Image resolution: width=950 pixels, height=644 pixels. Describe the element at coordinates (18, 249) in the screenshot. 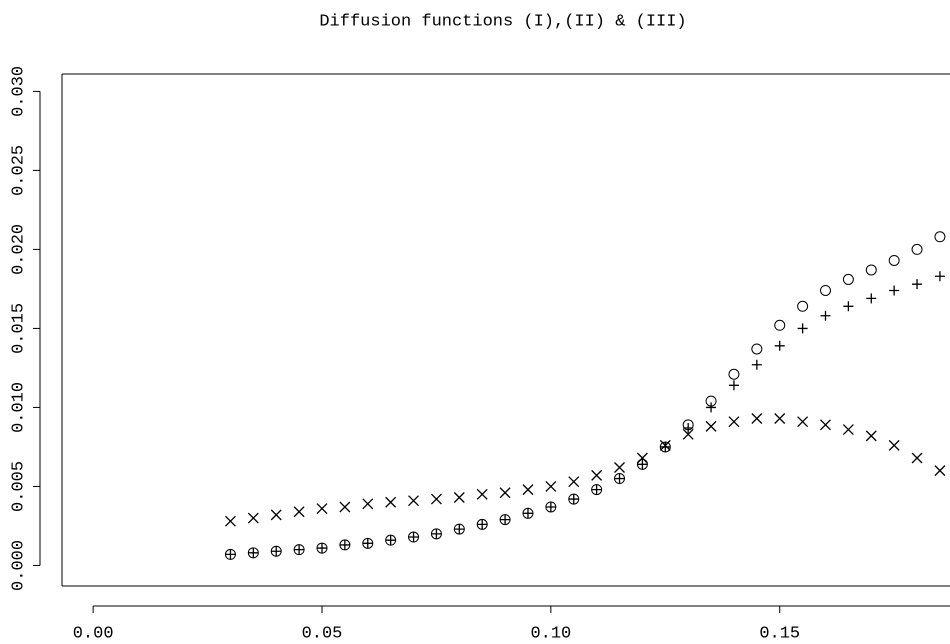

I see `y-tick-label: 0.020` at that location.